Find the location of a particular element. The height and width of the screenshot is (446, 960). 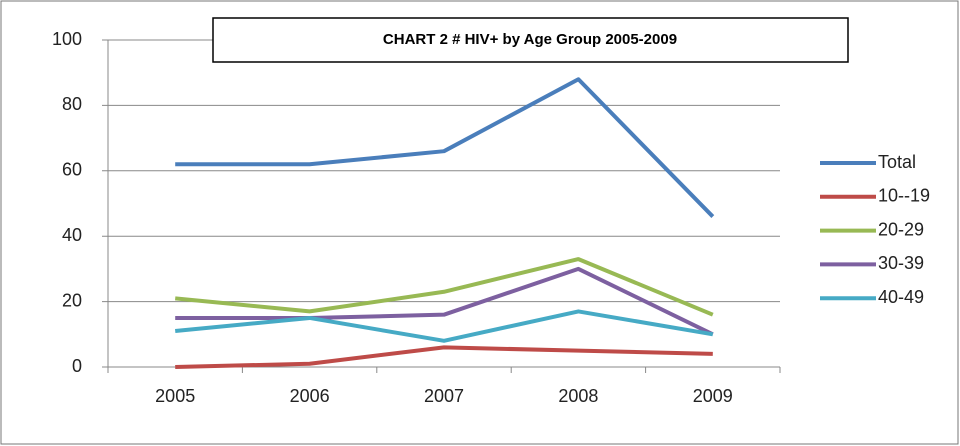

legend-label: Total is located at coordinates (897, 162).